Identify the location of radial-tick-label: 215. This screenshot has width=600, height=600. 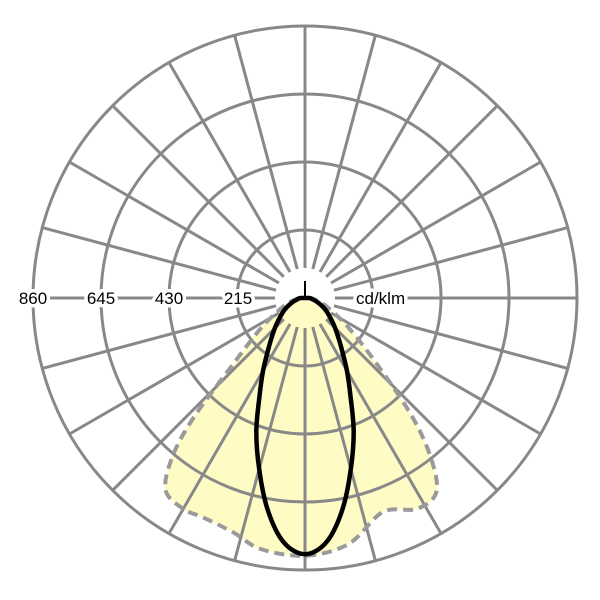
(238, 298).